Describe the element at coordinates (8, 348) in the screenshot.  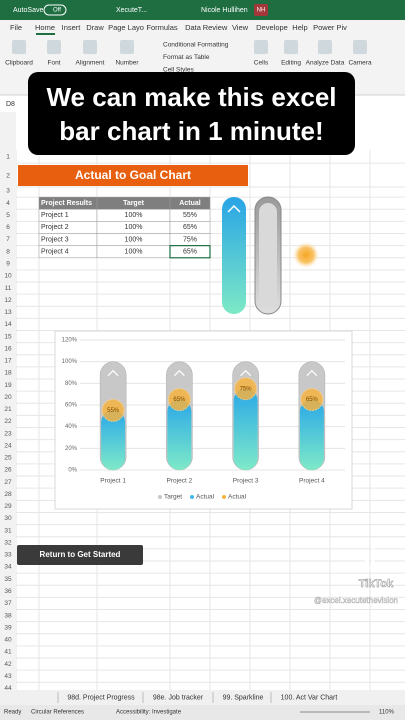
I see `row-header: 16` at that location.